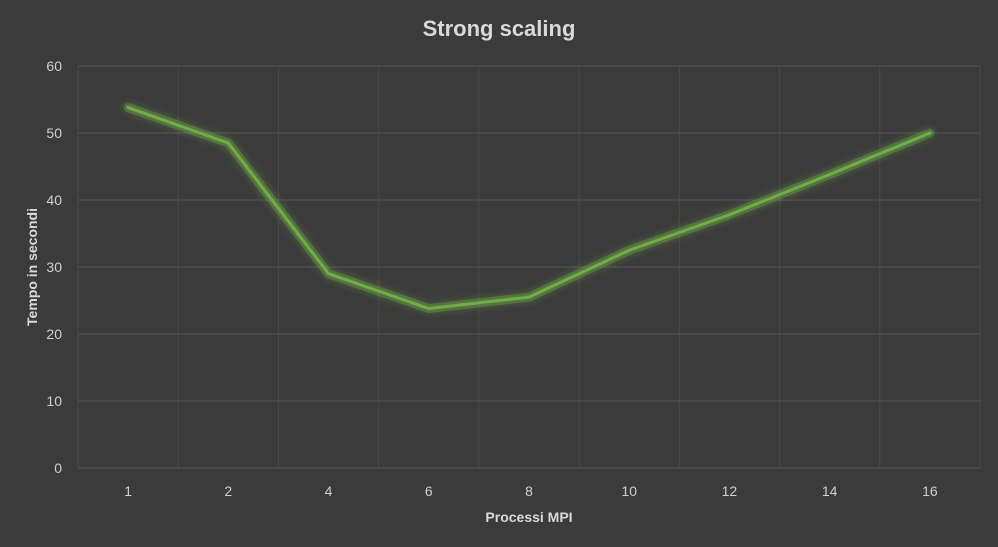  Describe the element at coordinates (499, 28) in the screenshot. I see `chart-title: Strong scaling` at that location.